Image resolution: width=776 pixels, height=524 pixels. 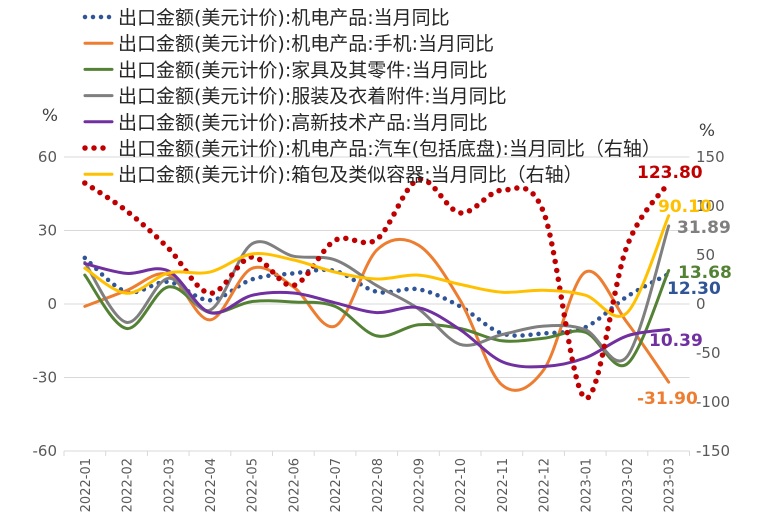 I want to click on data-label: 10.39, so click(x=676, y=341).